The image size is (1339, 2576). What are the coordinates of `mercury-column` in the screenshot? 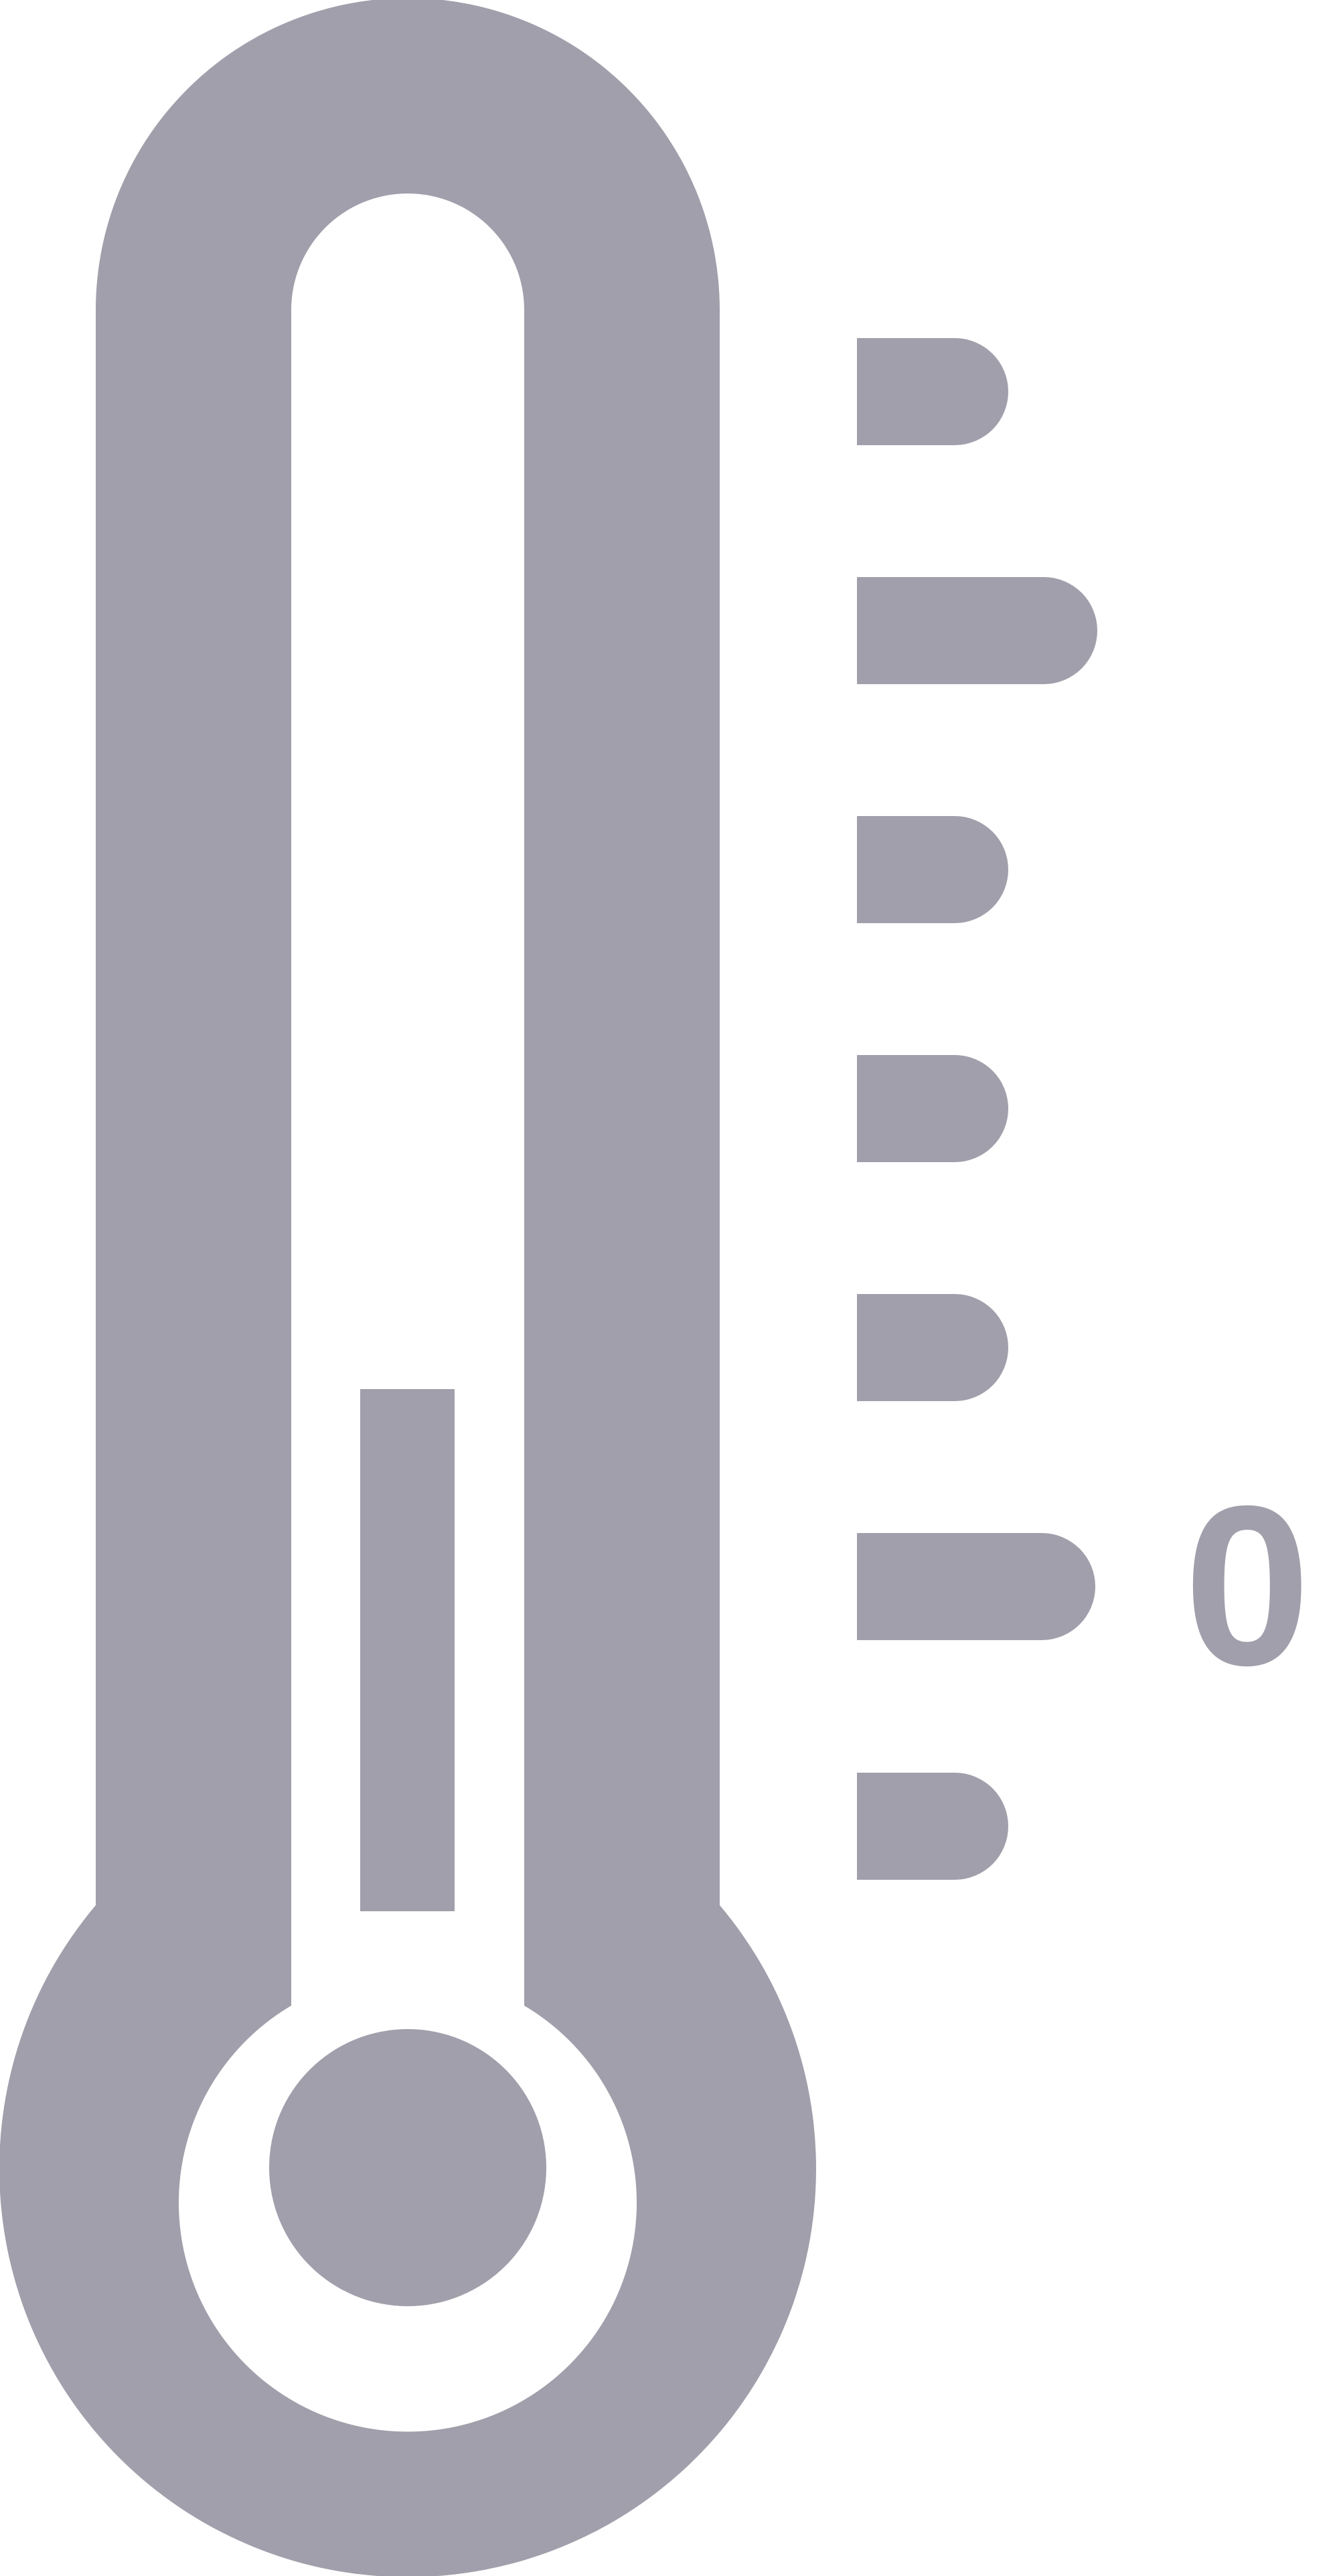 It's located at (407, 1650).